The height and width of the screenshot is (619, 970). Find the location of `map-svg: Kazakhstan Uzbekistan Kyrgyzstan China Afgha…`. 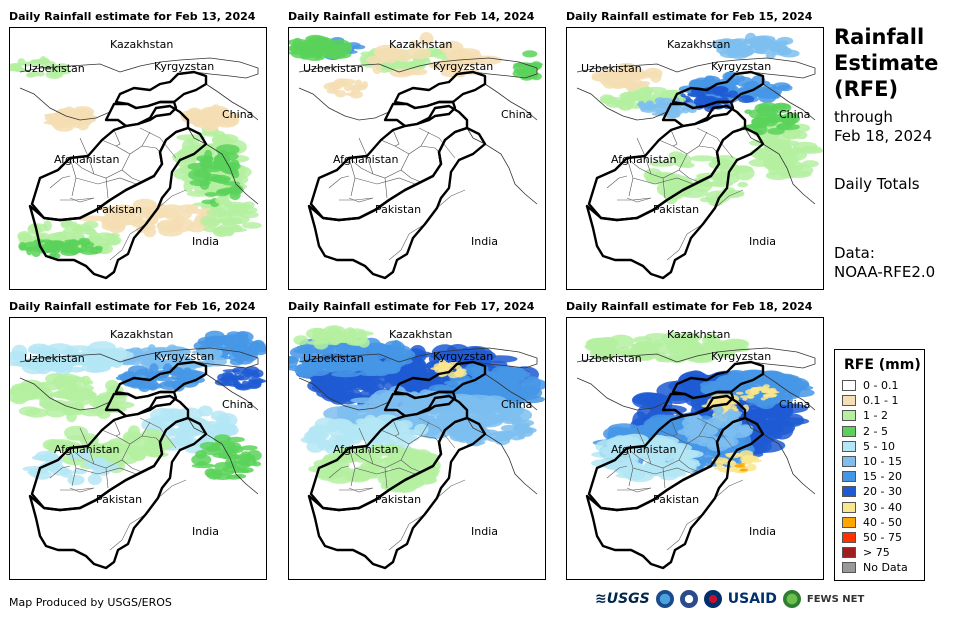

map-svg: Kazakhstan Uzbekistan Kyrgyzstan China Afgha… is located at coordinates (136, 159).